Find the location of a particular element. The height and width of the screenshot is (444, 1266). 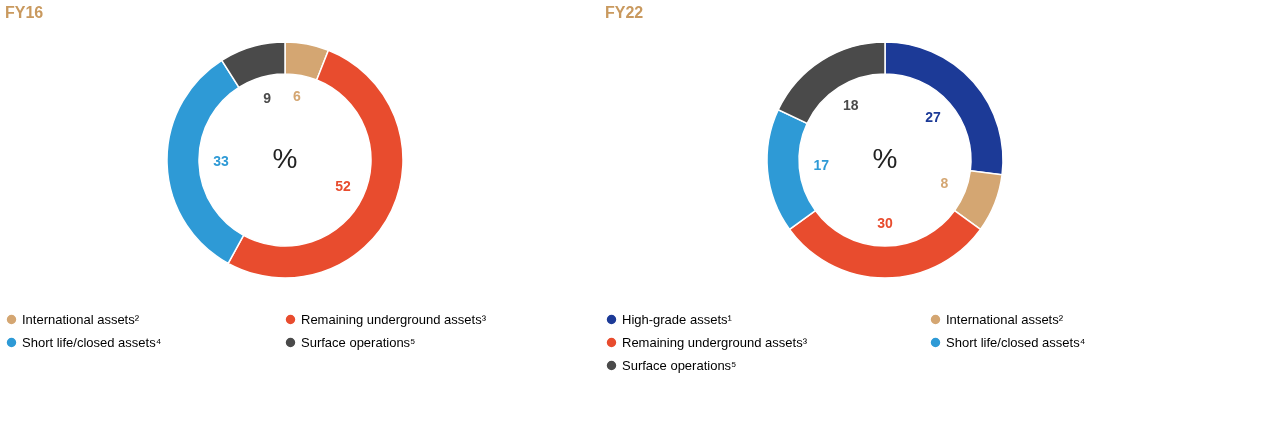

data-label: 27 is located at coordinates (933, 116).